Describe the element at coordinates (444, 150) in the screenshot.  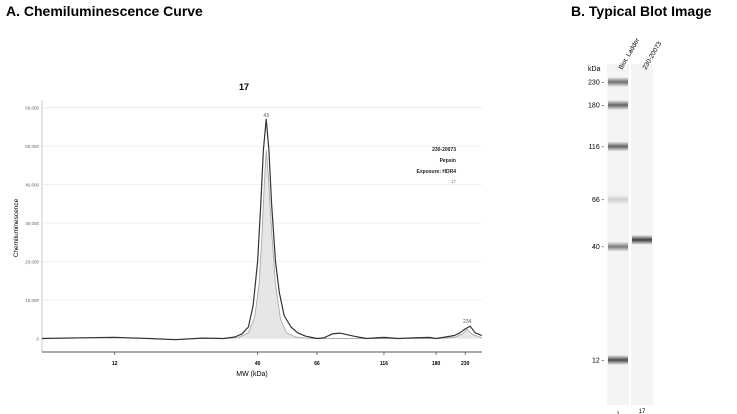
I see `legend-line: 230-20073` at that location.